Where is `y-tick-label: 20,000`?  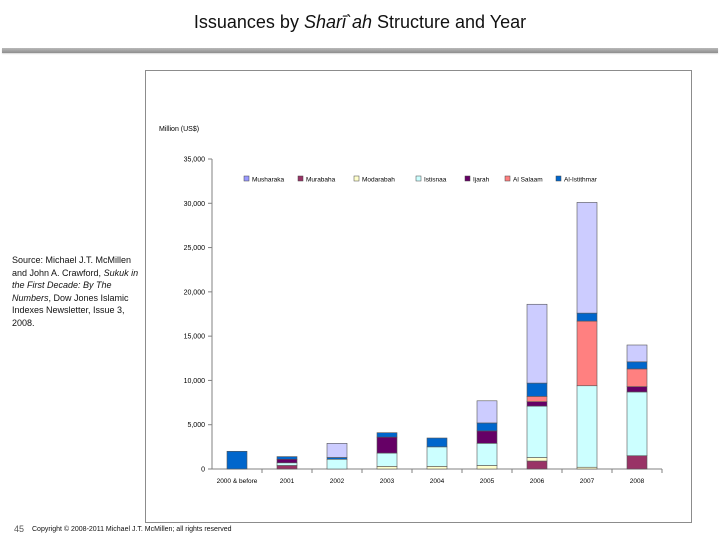 y-tick-label: 20,000 is located at coordinates (195, 292).